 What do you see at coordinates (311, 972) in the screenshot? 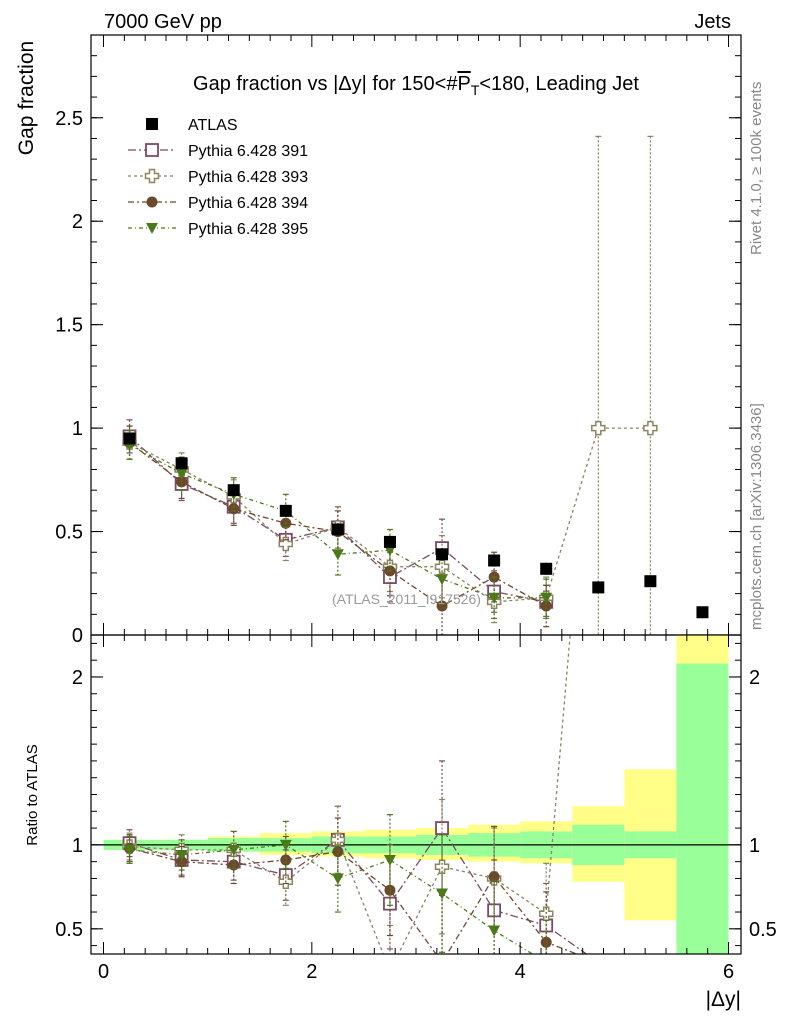
I see `x-tick-label: 2` at bounding box center [311, 972].